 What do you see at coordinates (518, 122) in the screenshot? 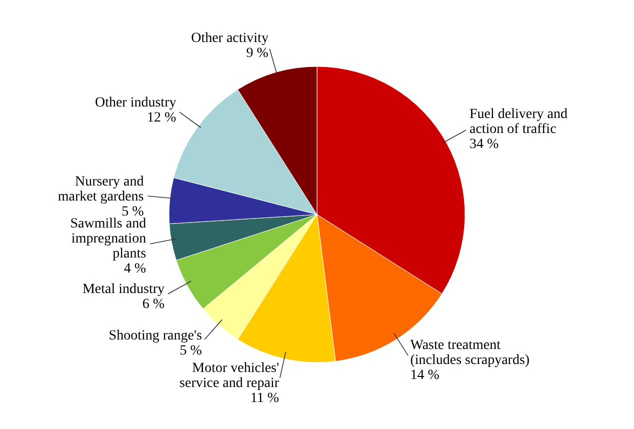
I see `slice-label: Fuel delivery and action of traffic` at bounding box center [518, 122].